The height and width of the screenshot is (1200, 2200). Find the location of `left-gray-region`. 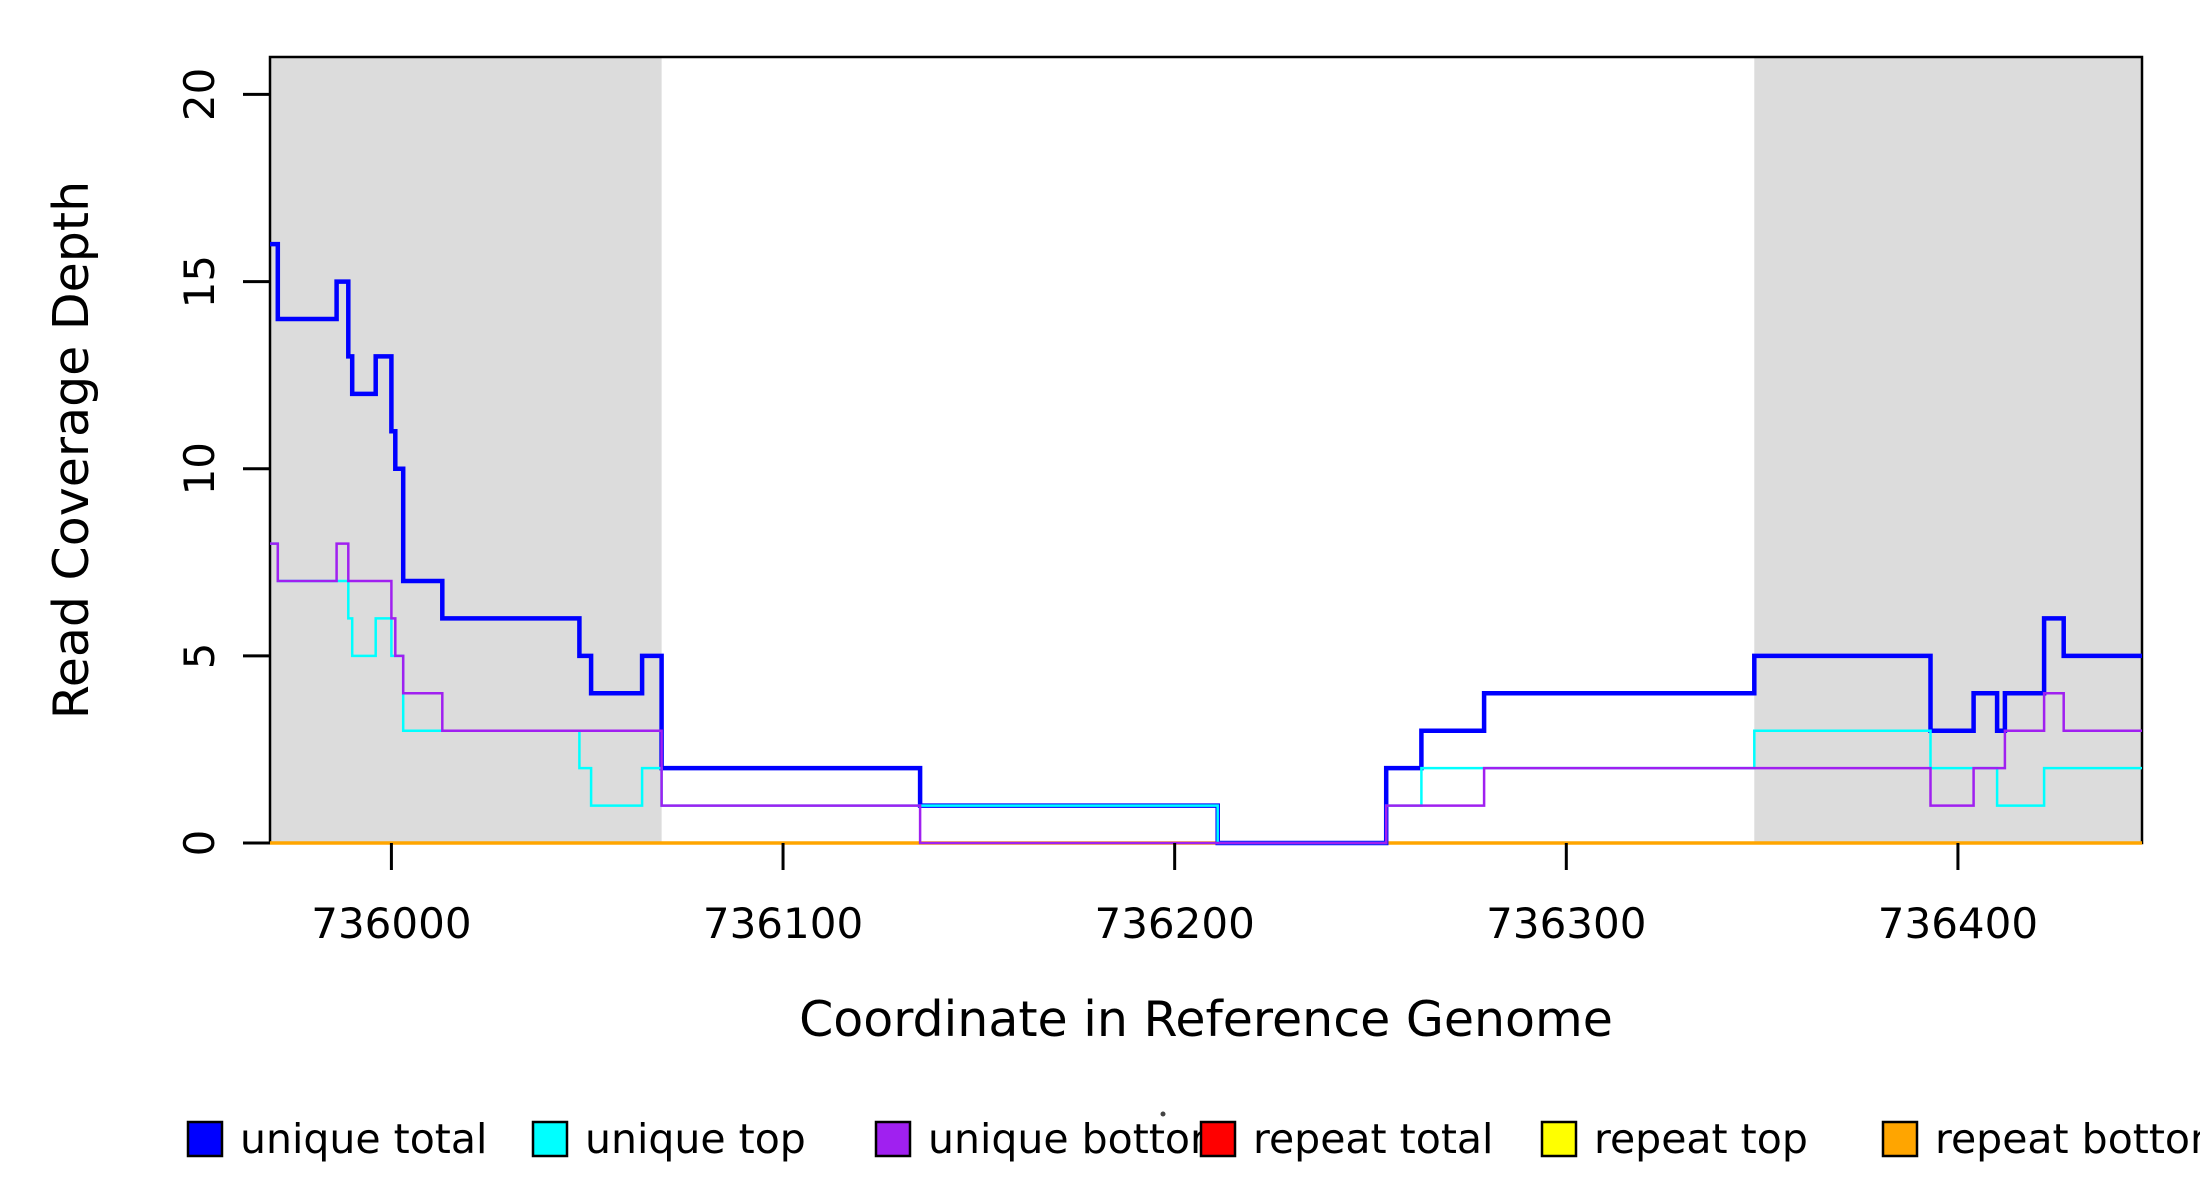

left-gray-region is located at coordinates (466, 450).